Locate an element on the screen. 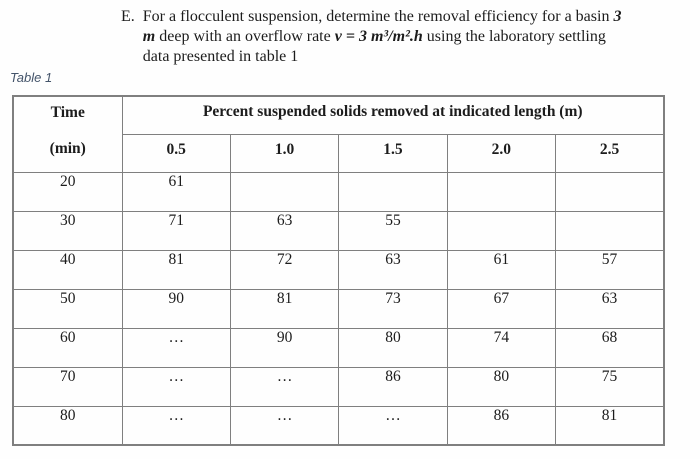  table-row: 30 71 63 55 is located at coordinates (338, 230).